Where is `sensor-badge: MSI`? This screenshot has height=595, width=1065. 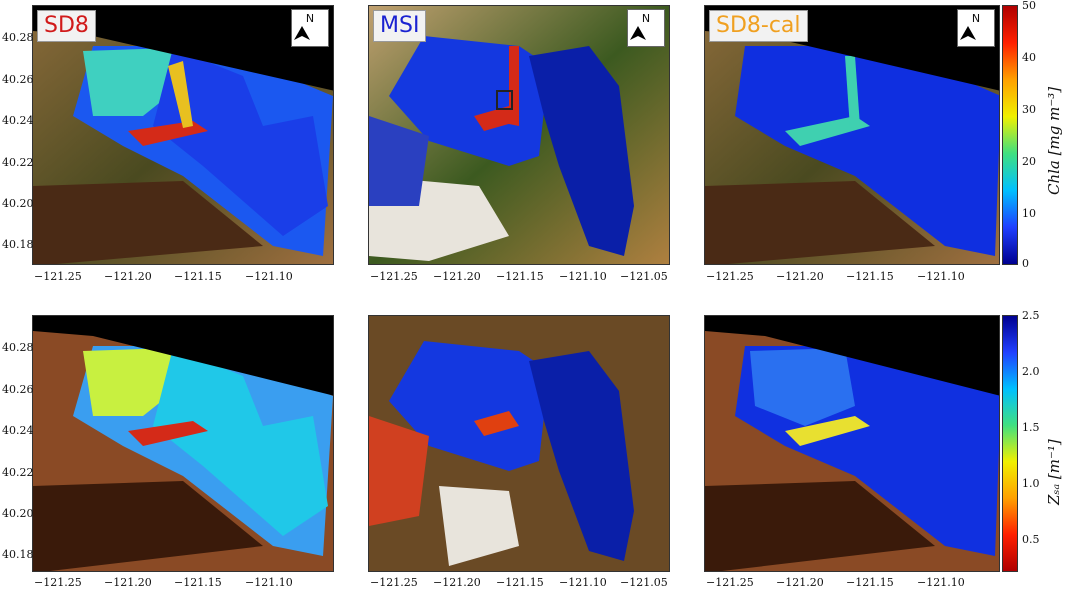
sensor-badge: MSI is located at coordinates (400, 26).